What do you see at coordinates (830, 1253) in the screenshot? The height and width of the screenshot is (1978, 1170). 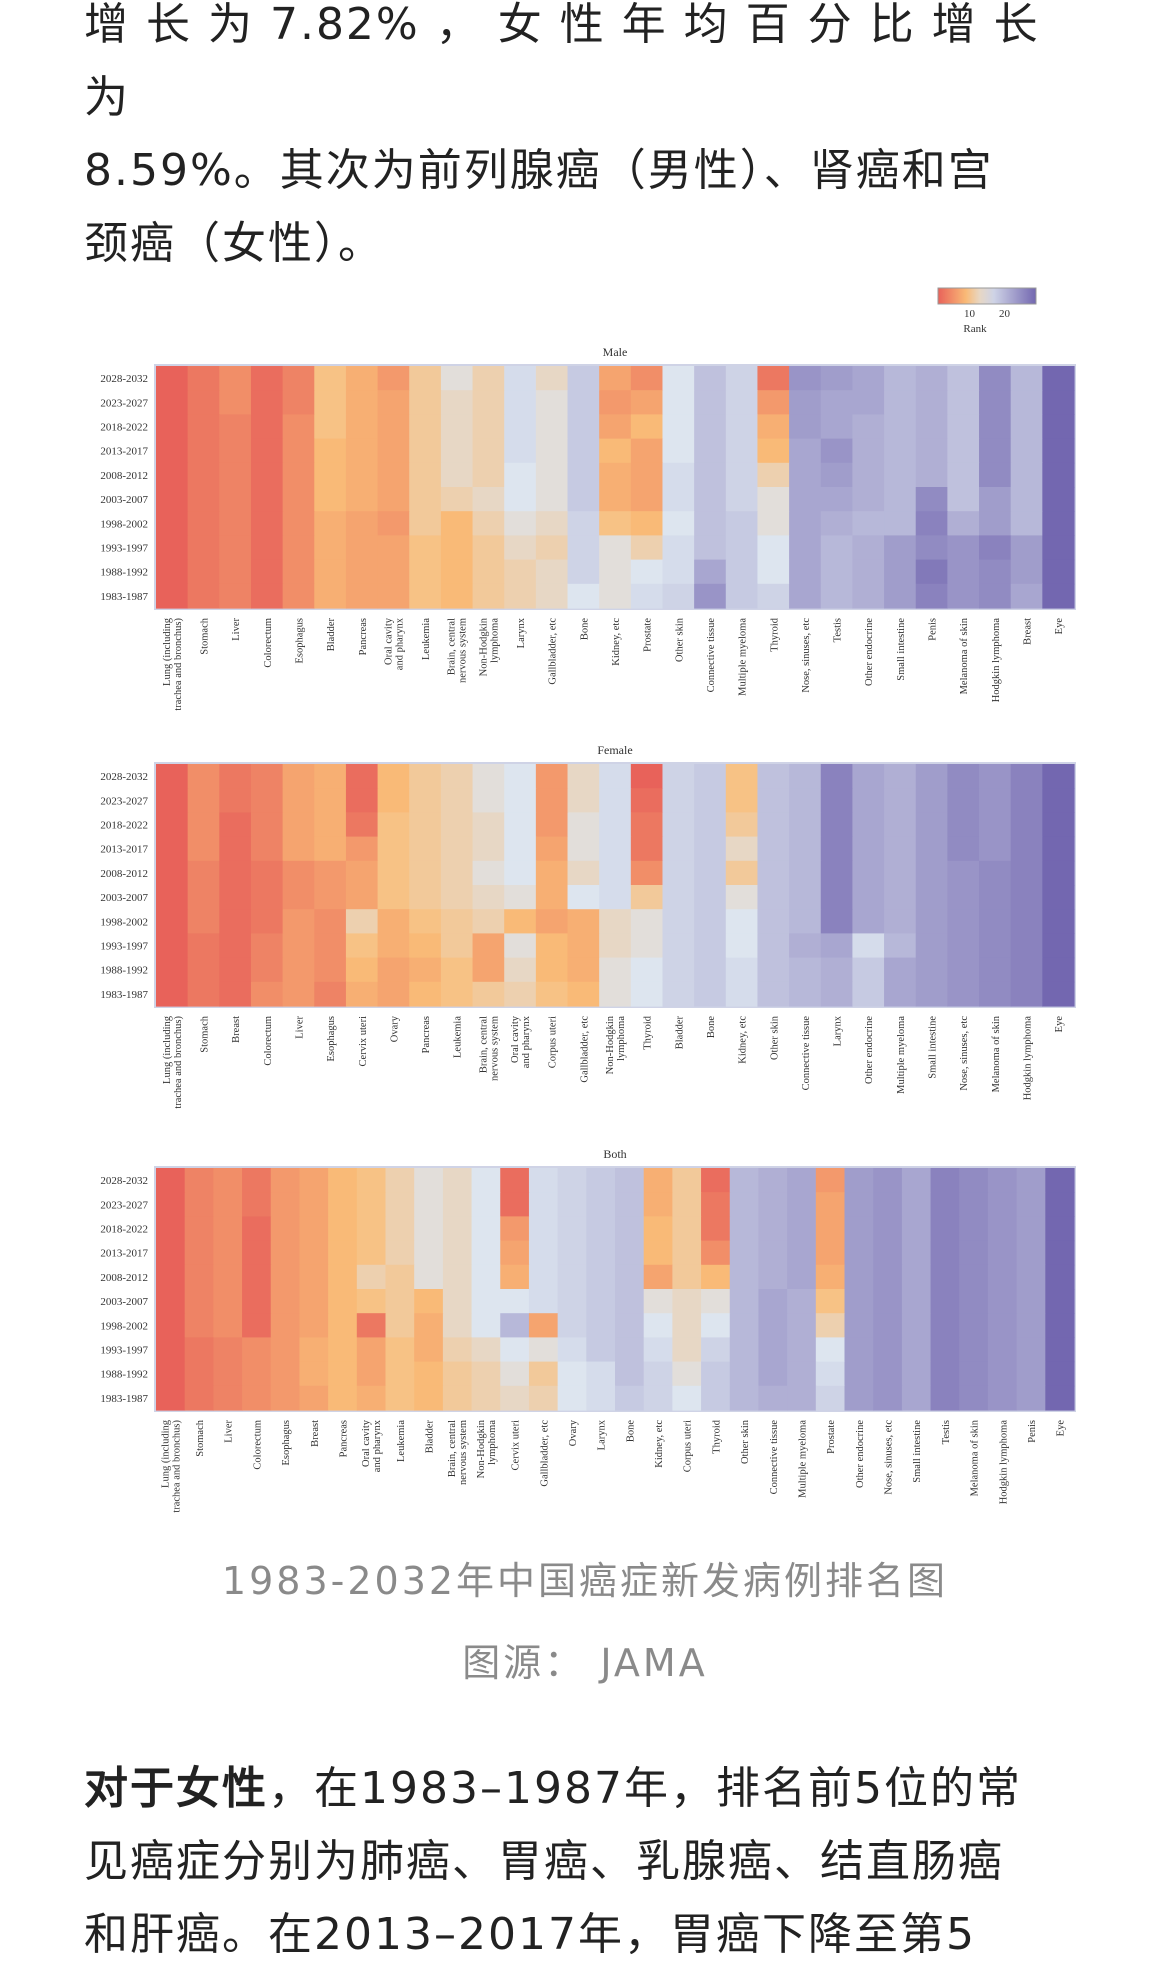 I see `both-cell-r3-c23` at bounding box center [830, 1253].